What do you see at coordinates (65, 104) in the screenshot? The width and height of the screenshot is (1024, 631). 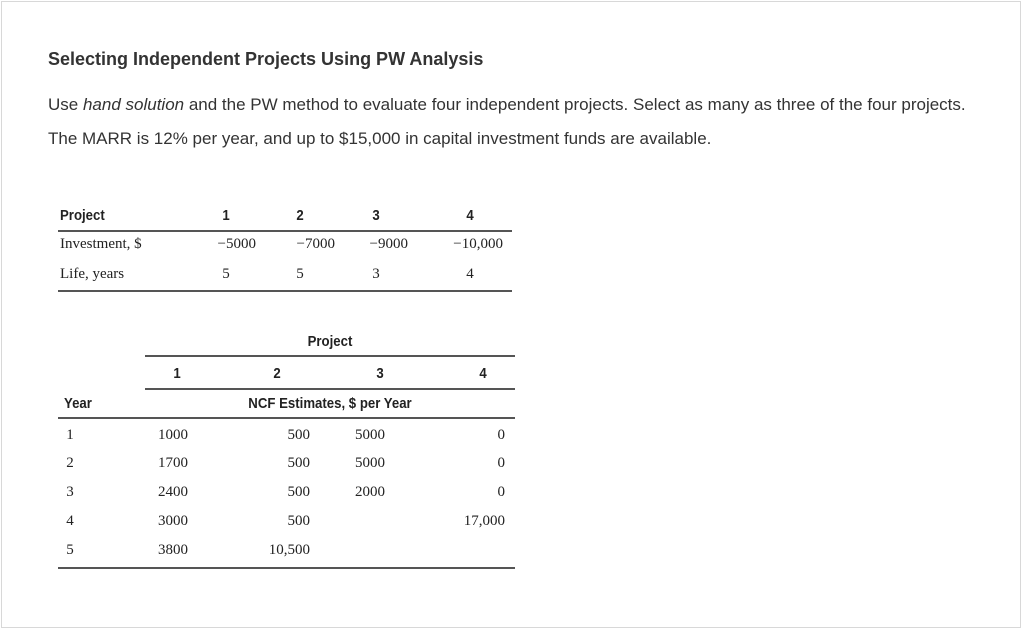 I see `text-part: Use` at bounding box center [65, 104].